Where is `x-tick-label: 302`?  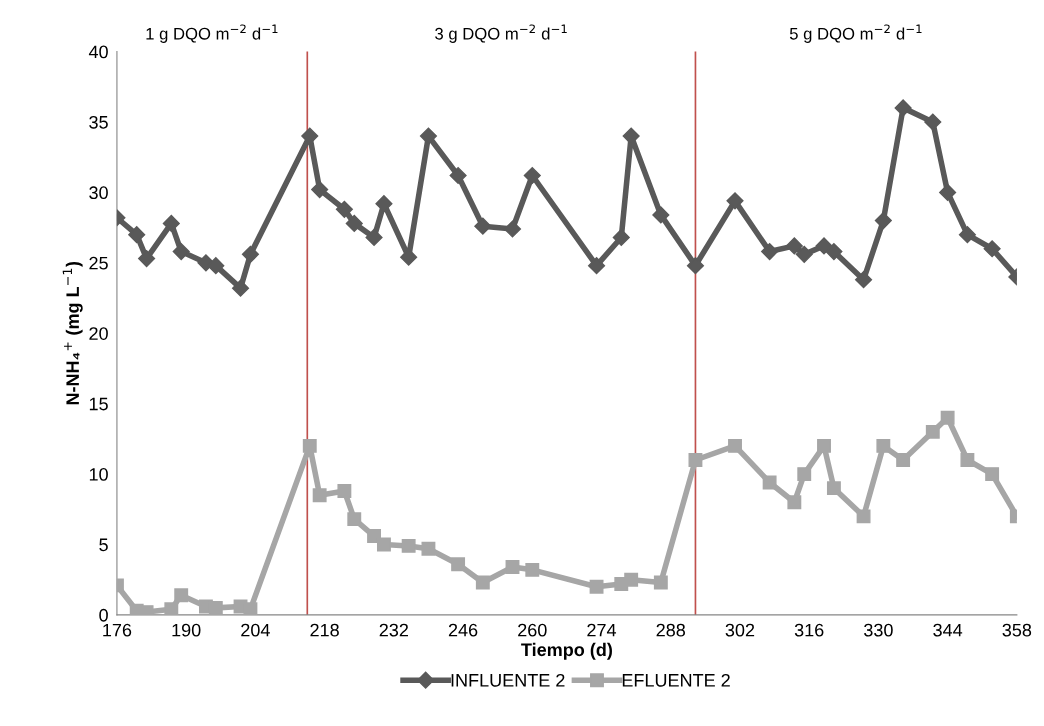
x-tick-label: 302 is located at coordinates (740, 630).